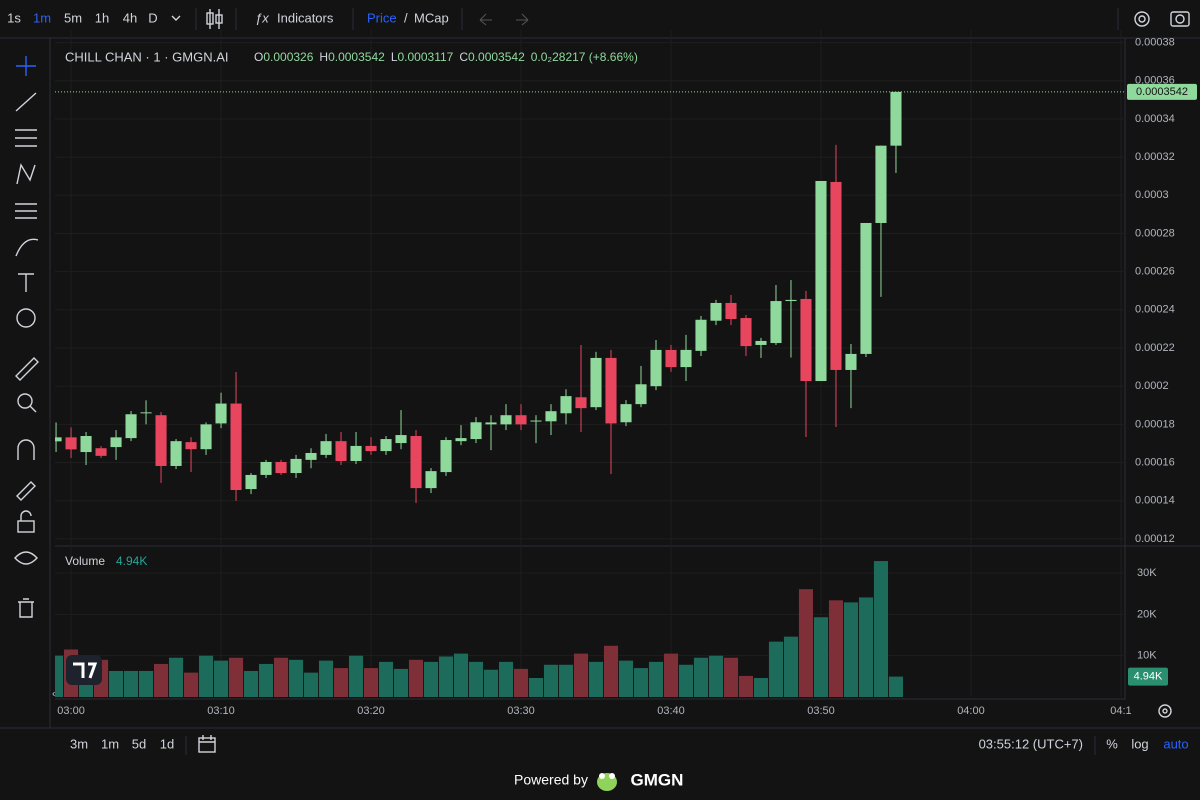 This screenshot has height=800, width=1200. Describe the element at coordinates (1155, 424) in the screenshot. I see `y-tick-label: 0.00018` at that location.